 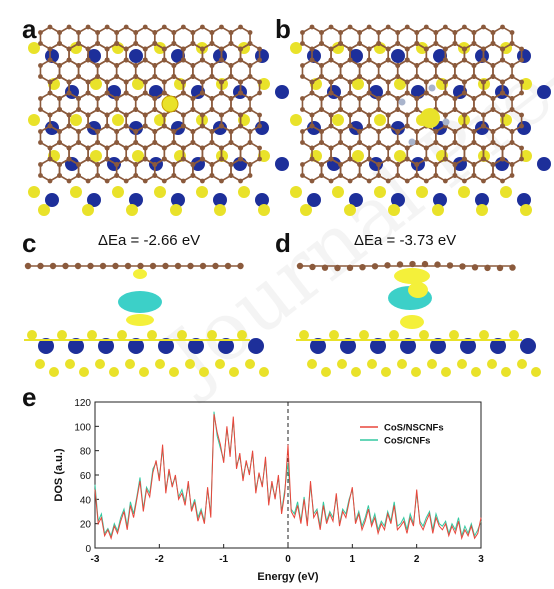 What do you see at coordinates (140, 302) in the screenshot?
I see `charge-depletion` at bounding box center [140, 302].